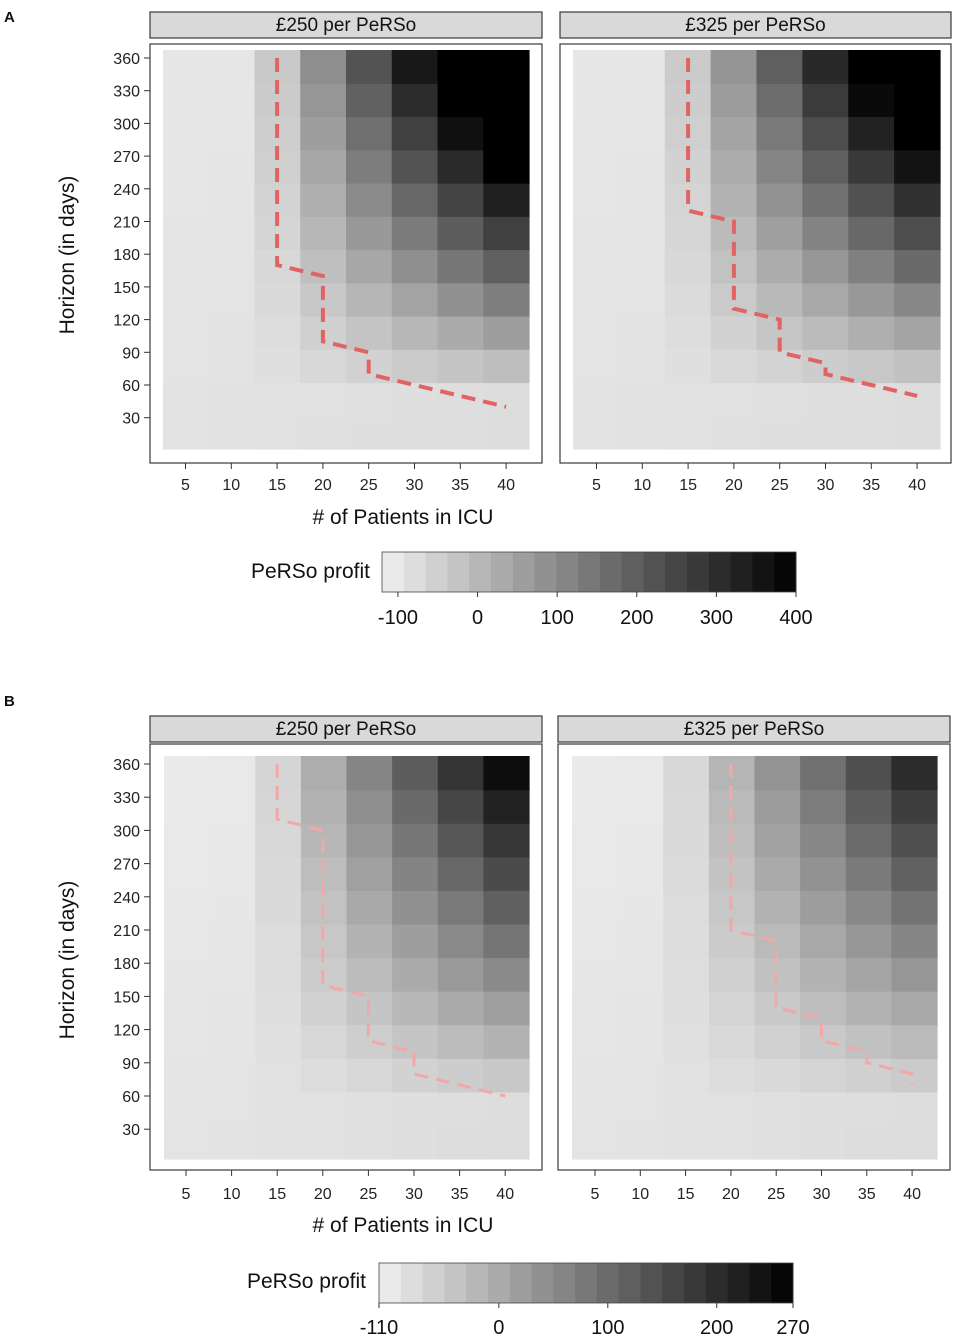 This screenshot has height=1339, width=959. Describe the element at coordinates (755, 25) in the screenshot. I see `facet-strip-label: £325 per PeRSo` at that location.